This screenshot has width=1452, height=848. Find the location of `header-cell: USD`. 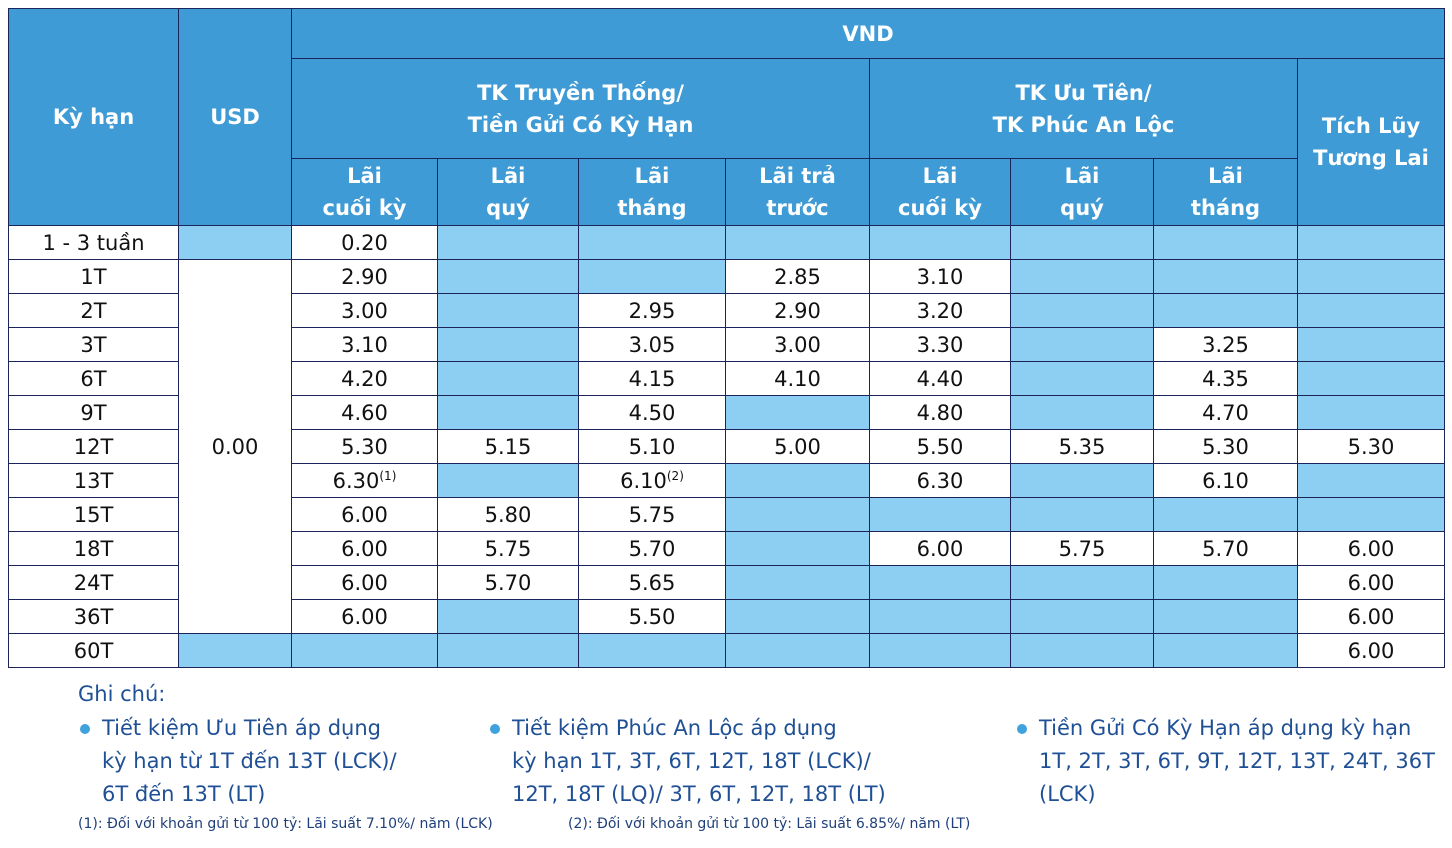

header-cell: USD is located at coordinates (235, 117).